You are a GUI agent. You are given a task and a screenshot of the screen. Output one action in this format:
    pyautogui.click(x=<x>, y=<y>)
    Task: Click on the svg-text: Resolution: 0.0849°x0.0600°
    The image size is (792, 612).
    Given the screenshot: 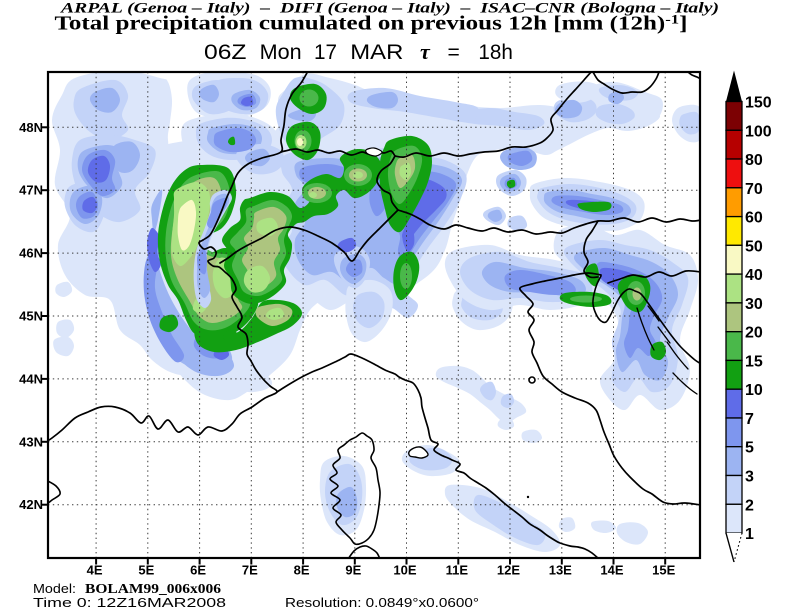 What is the action you would take?
    pyautogui.click(x=382, y=602)
    